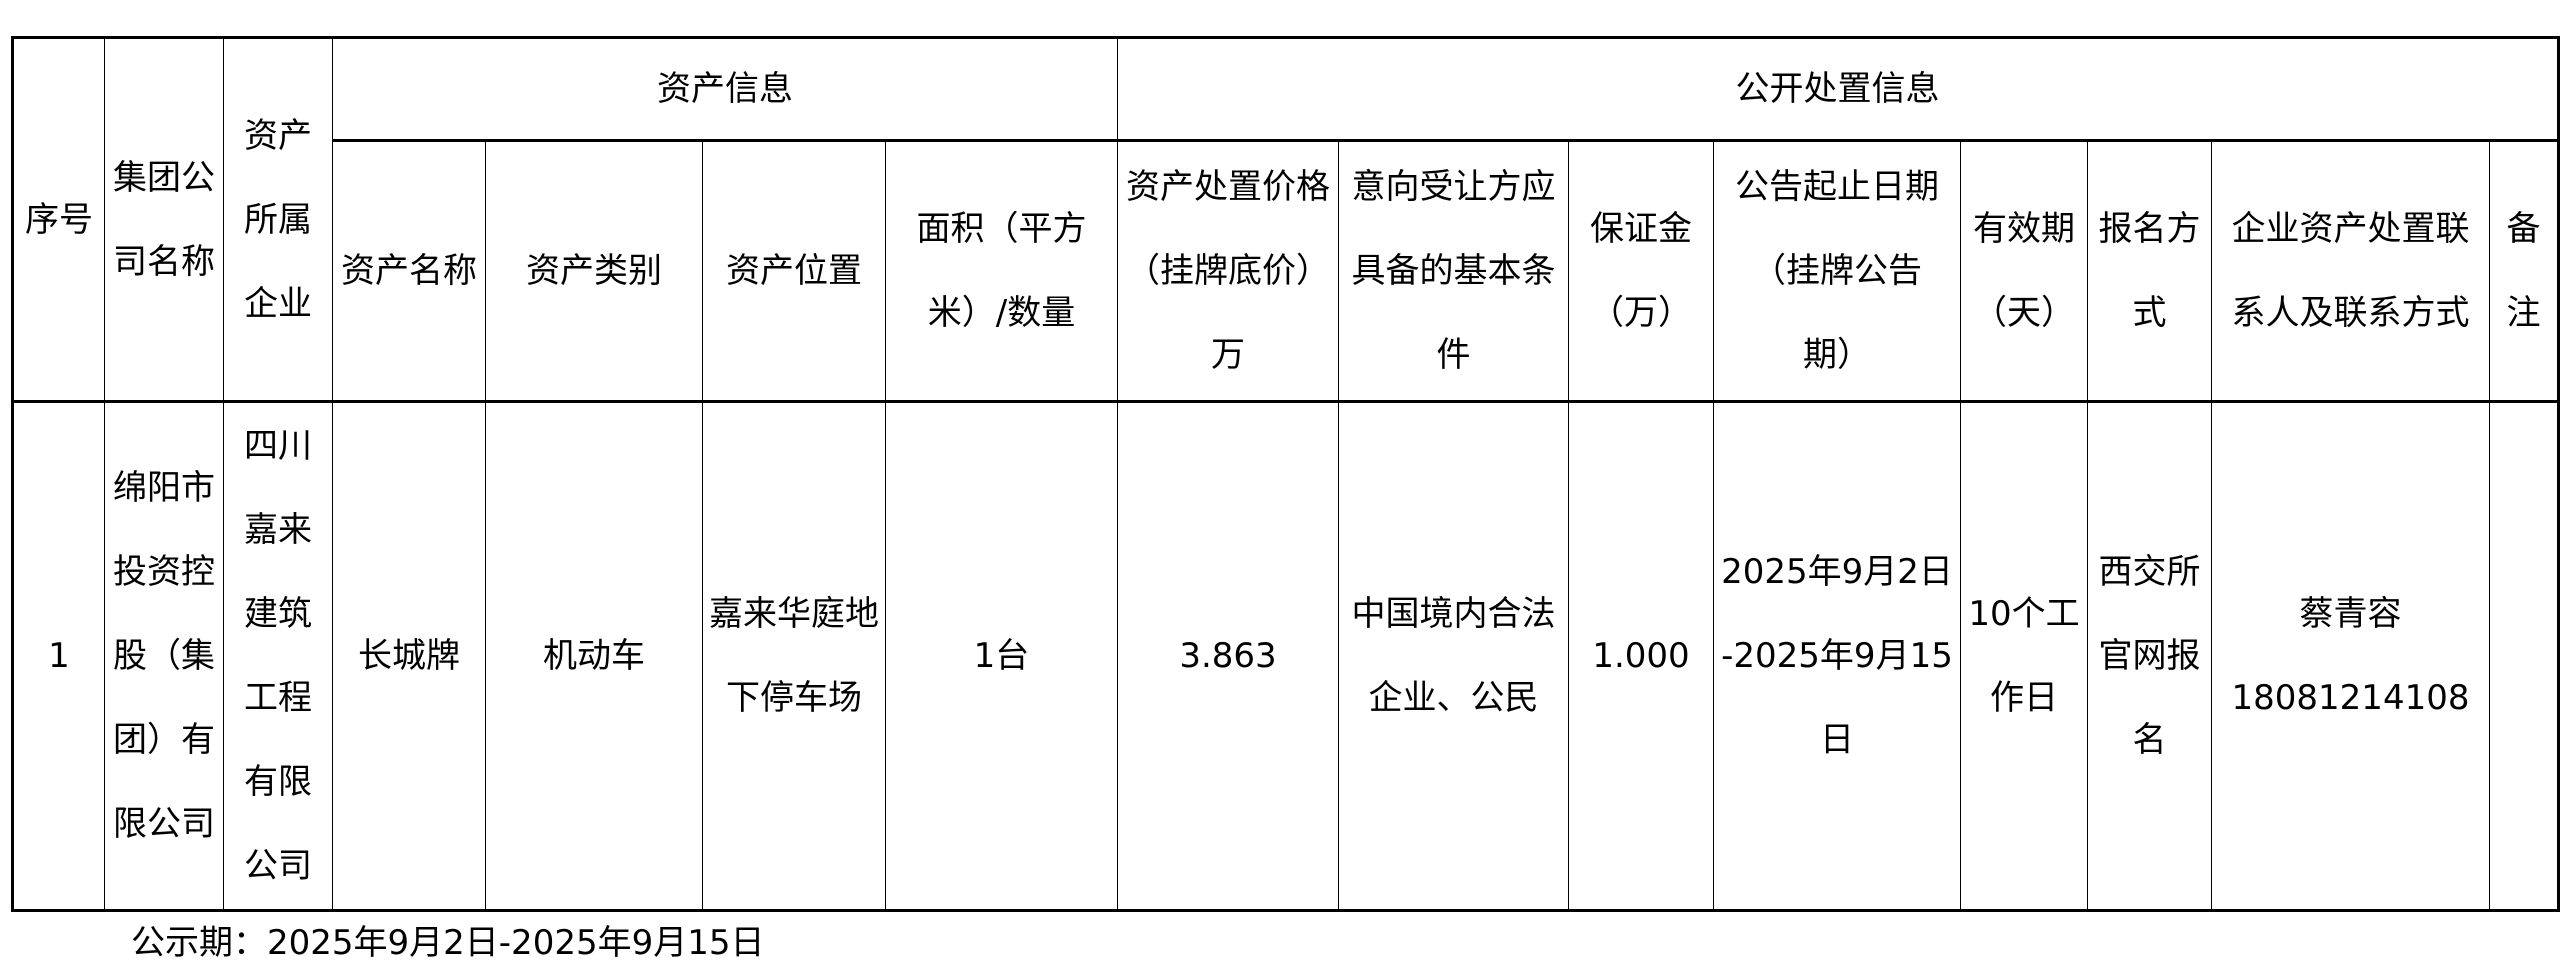 Image resolution: width=2573 pixels, height=974 pixels. Describe the element at coordinates (1001, 656) in the screenshot. I see `cell-area-quantity: 1台` at that location.